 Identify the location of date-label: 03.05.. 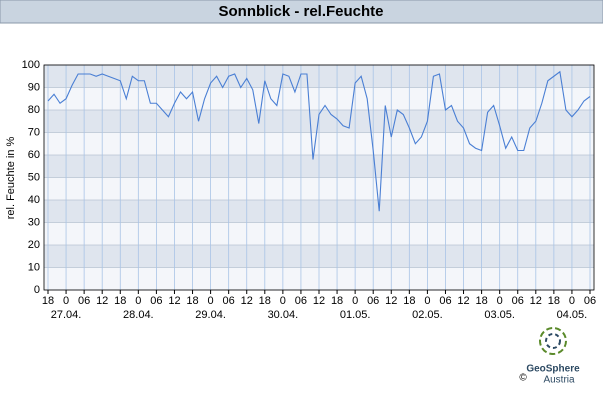
(499, 315).